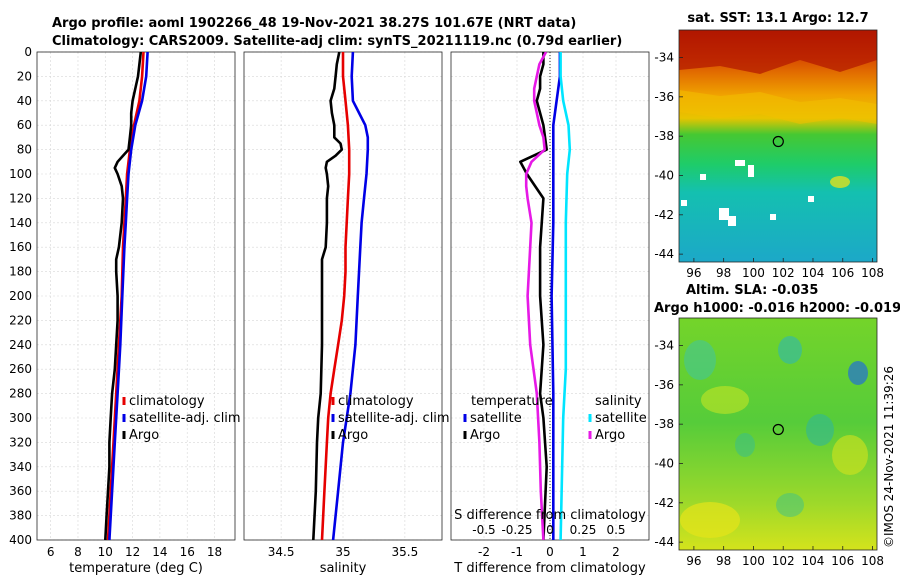 The width and height of the screenshot is (900, 580). I want to click on y-tick-label: 60, so click(24, 125).